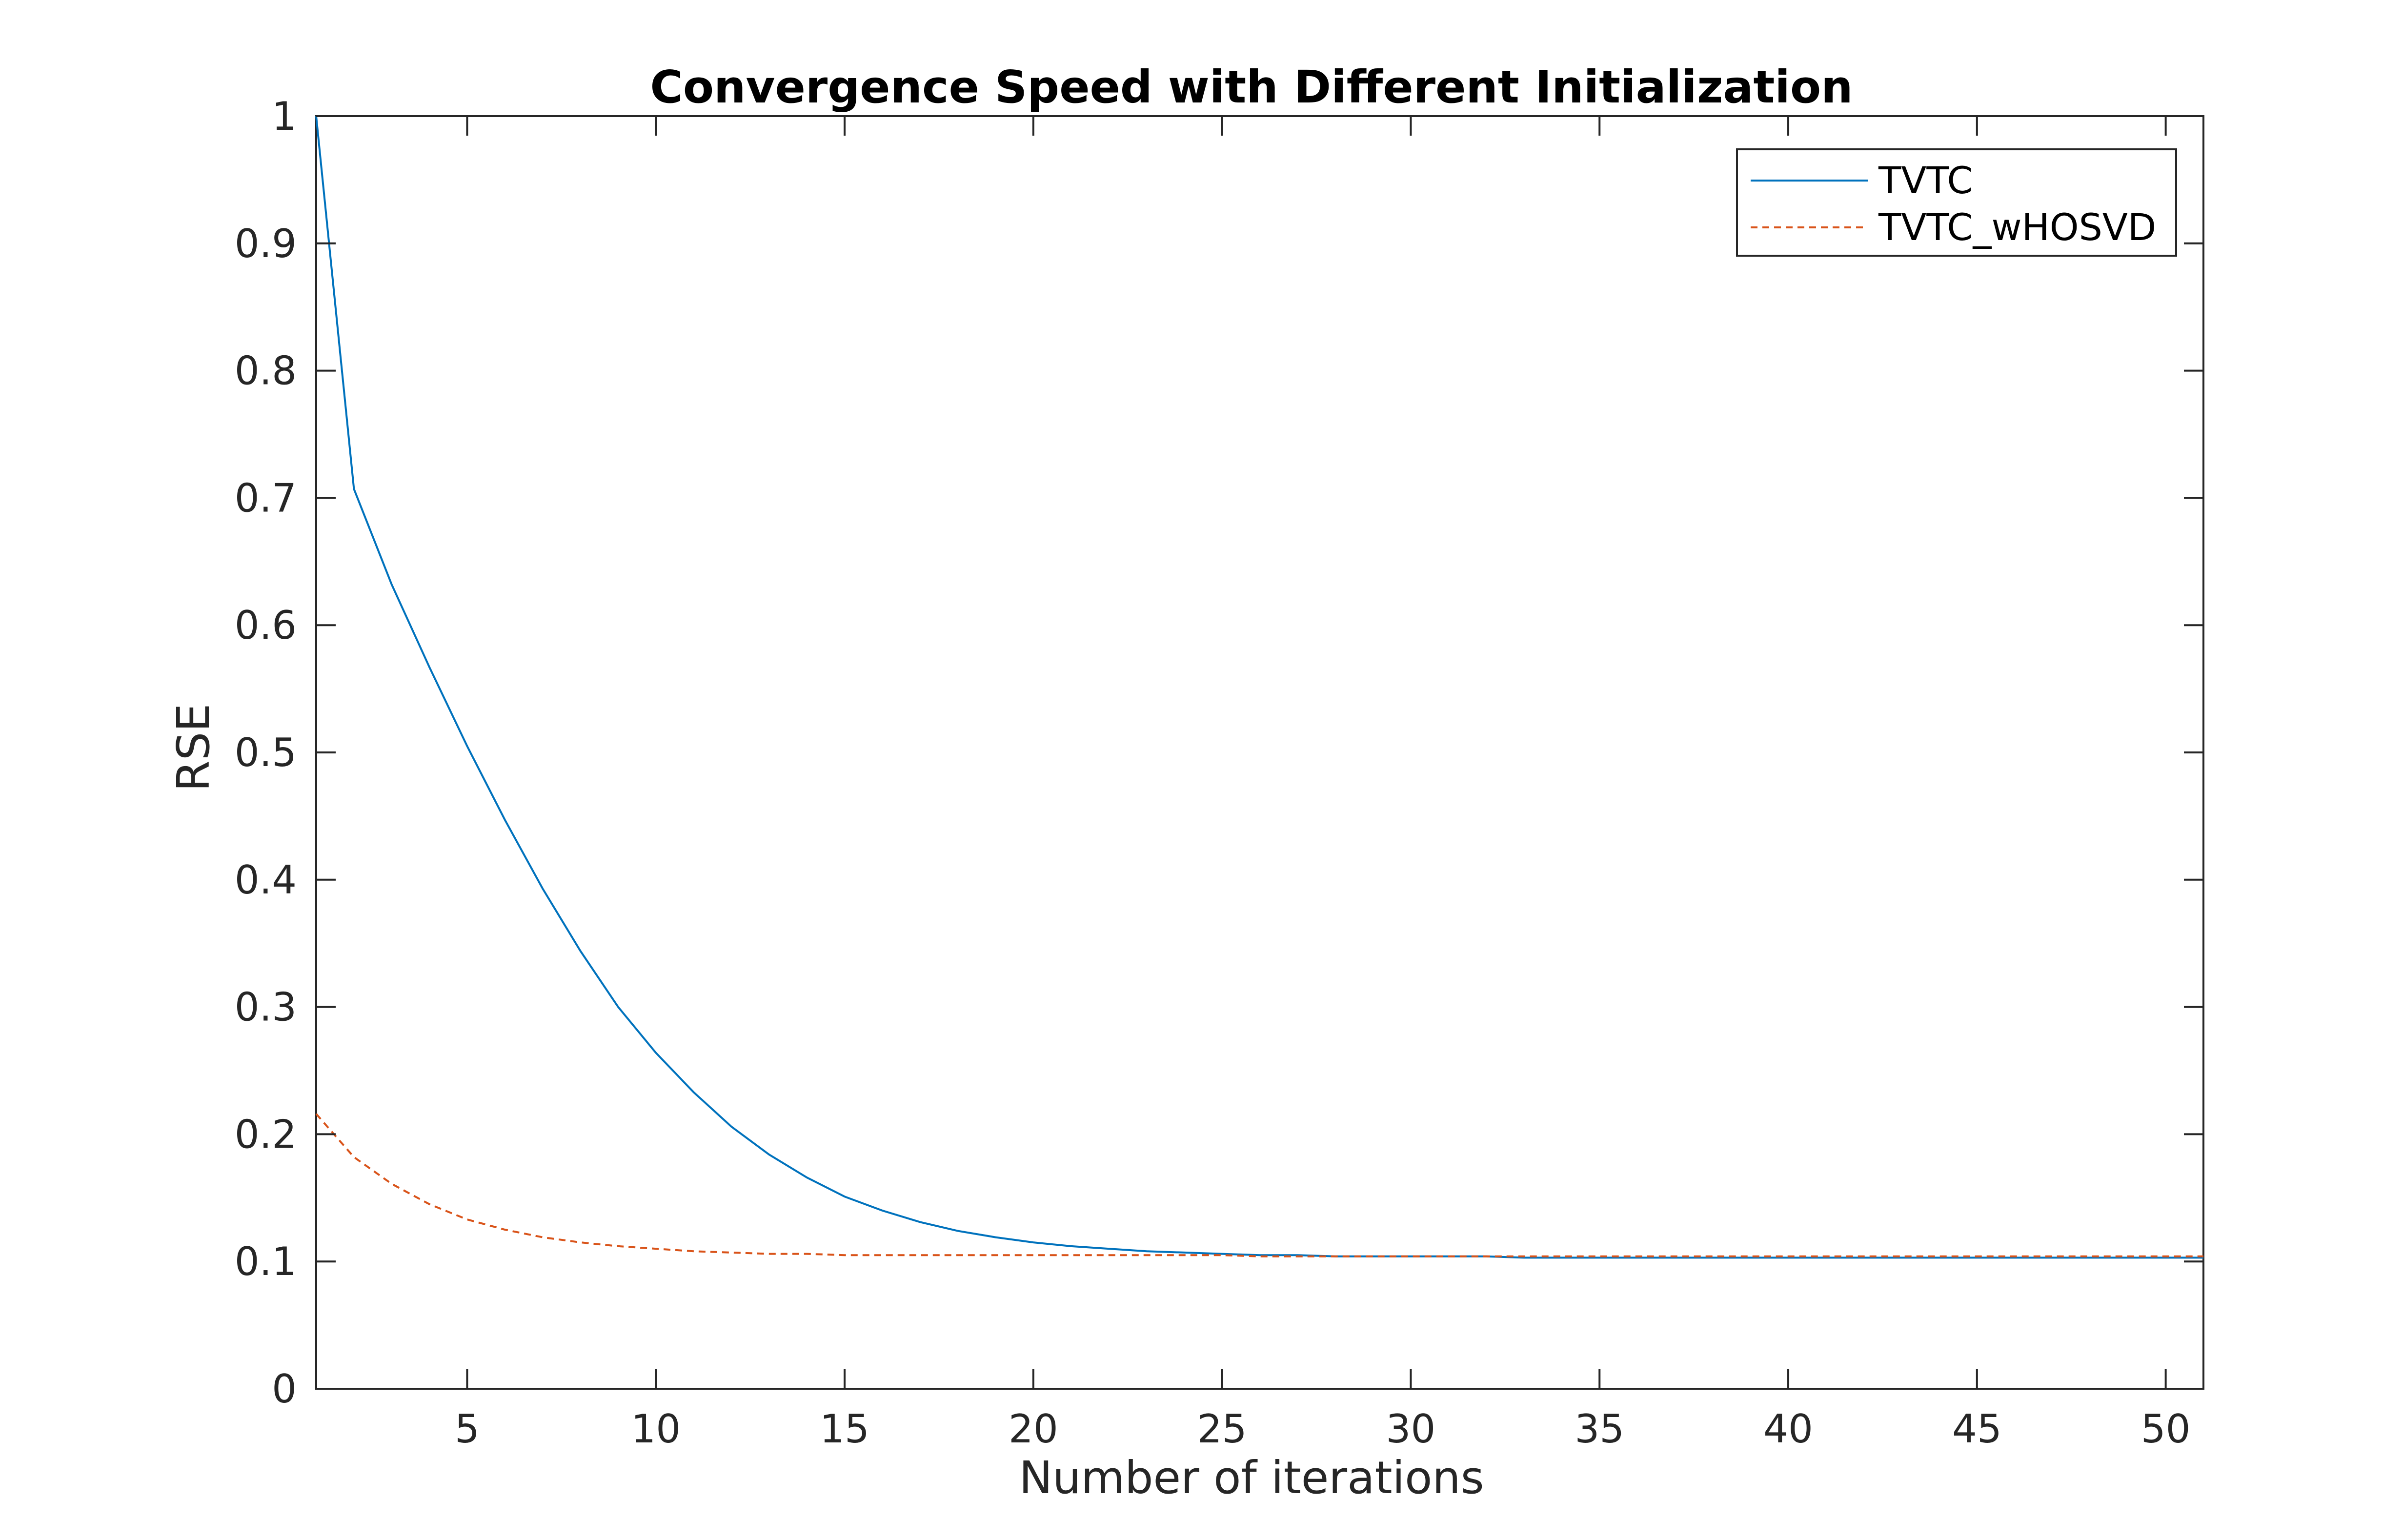 The width and height of the screenshot is (2403, 1540). I want to click on y-tick-label: 0.3, so click(266, 1007).